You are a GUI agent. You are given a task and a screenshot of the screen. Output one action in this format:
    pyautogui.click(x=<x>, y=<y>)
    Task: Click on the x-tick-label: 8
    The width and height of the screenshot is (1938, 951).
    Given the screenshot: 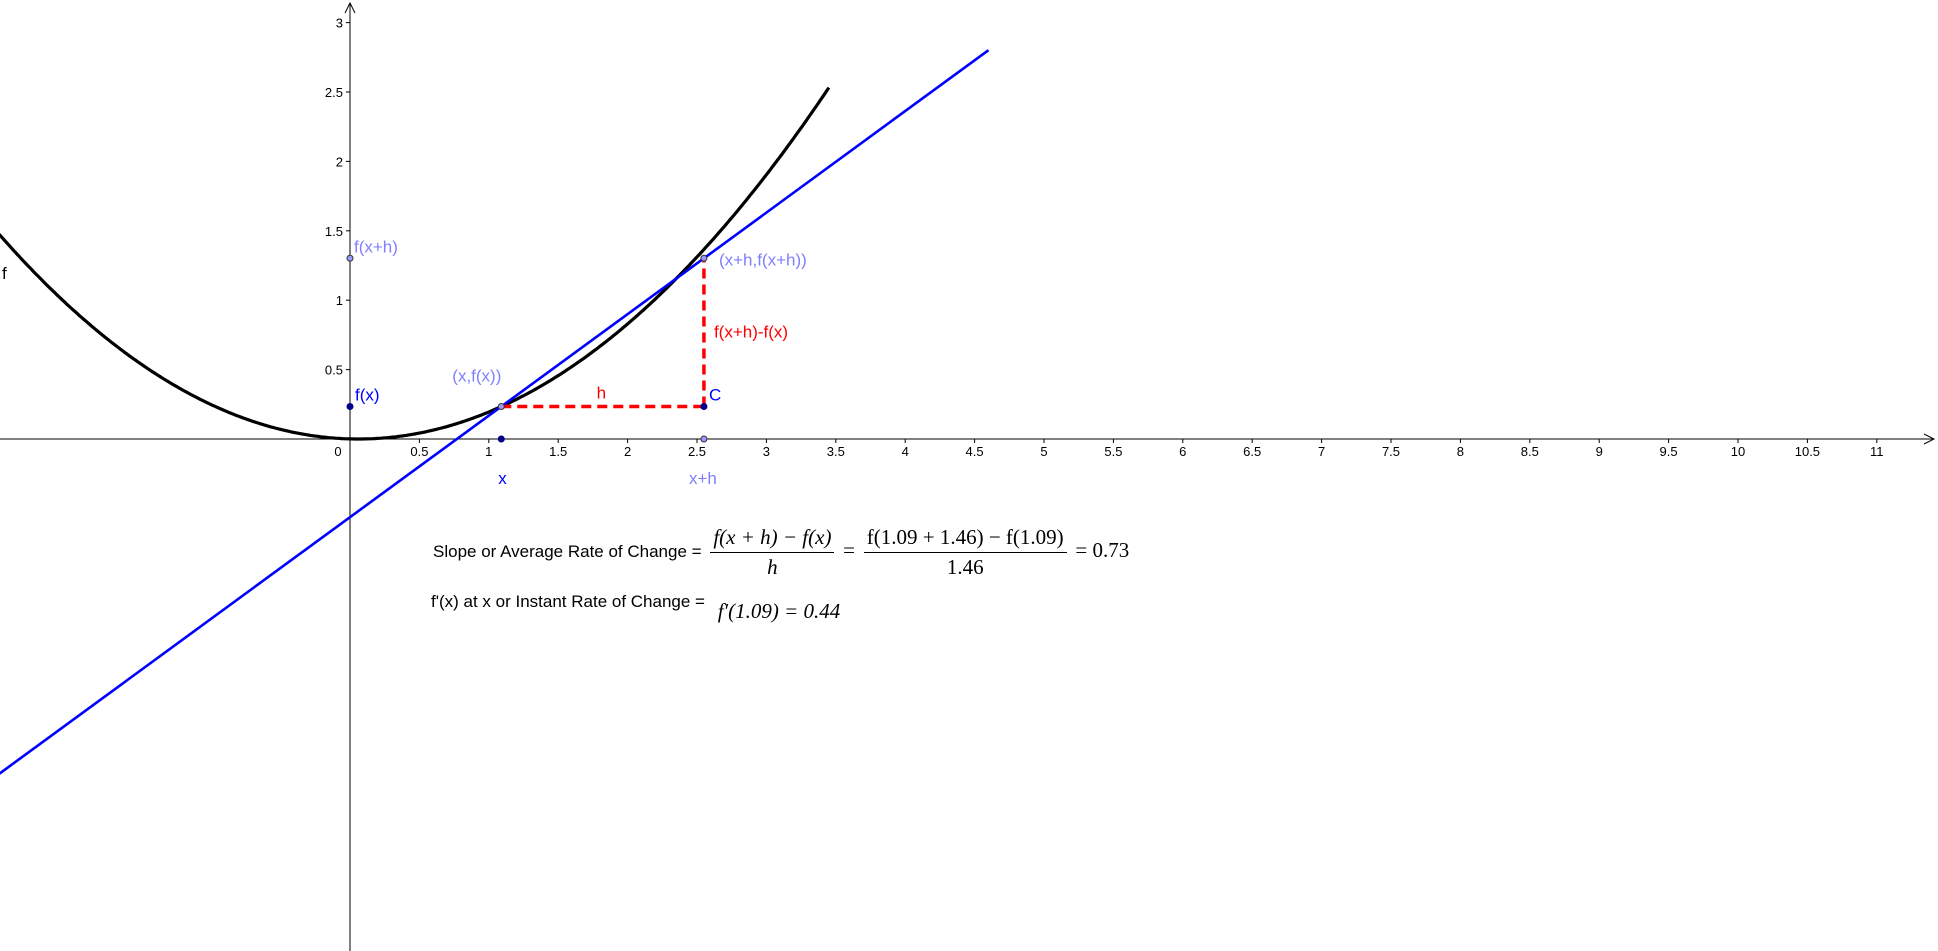 What is the action you would take?
    pyautogui.click(x=1460, y=451)
    